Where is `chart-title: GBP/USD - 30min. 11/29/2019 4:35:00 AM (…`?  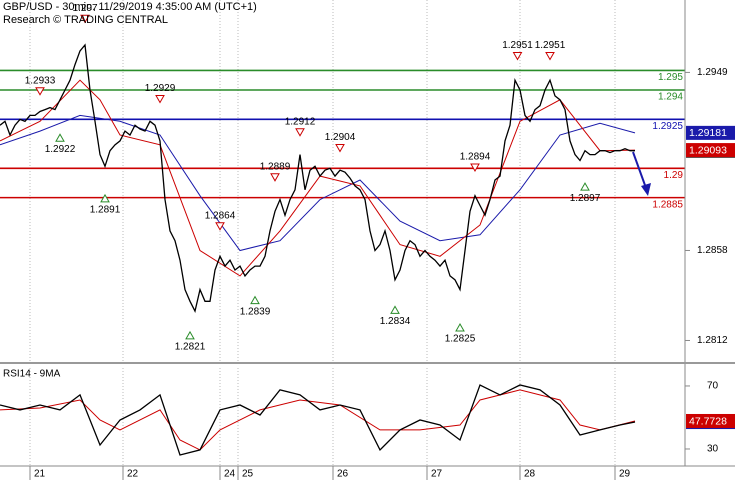 chart-title: GBP/USD - 30min. 11/29/2019 4:35:00 AM (… is located at coordinates (130, 7).